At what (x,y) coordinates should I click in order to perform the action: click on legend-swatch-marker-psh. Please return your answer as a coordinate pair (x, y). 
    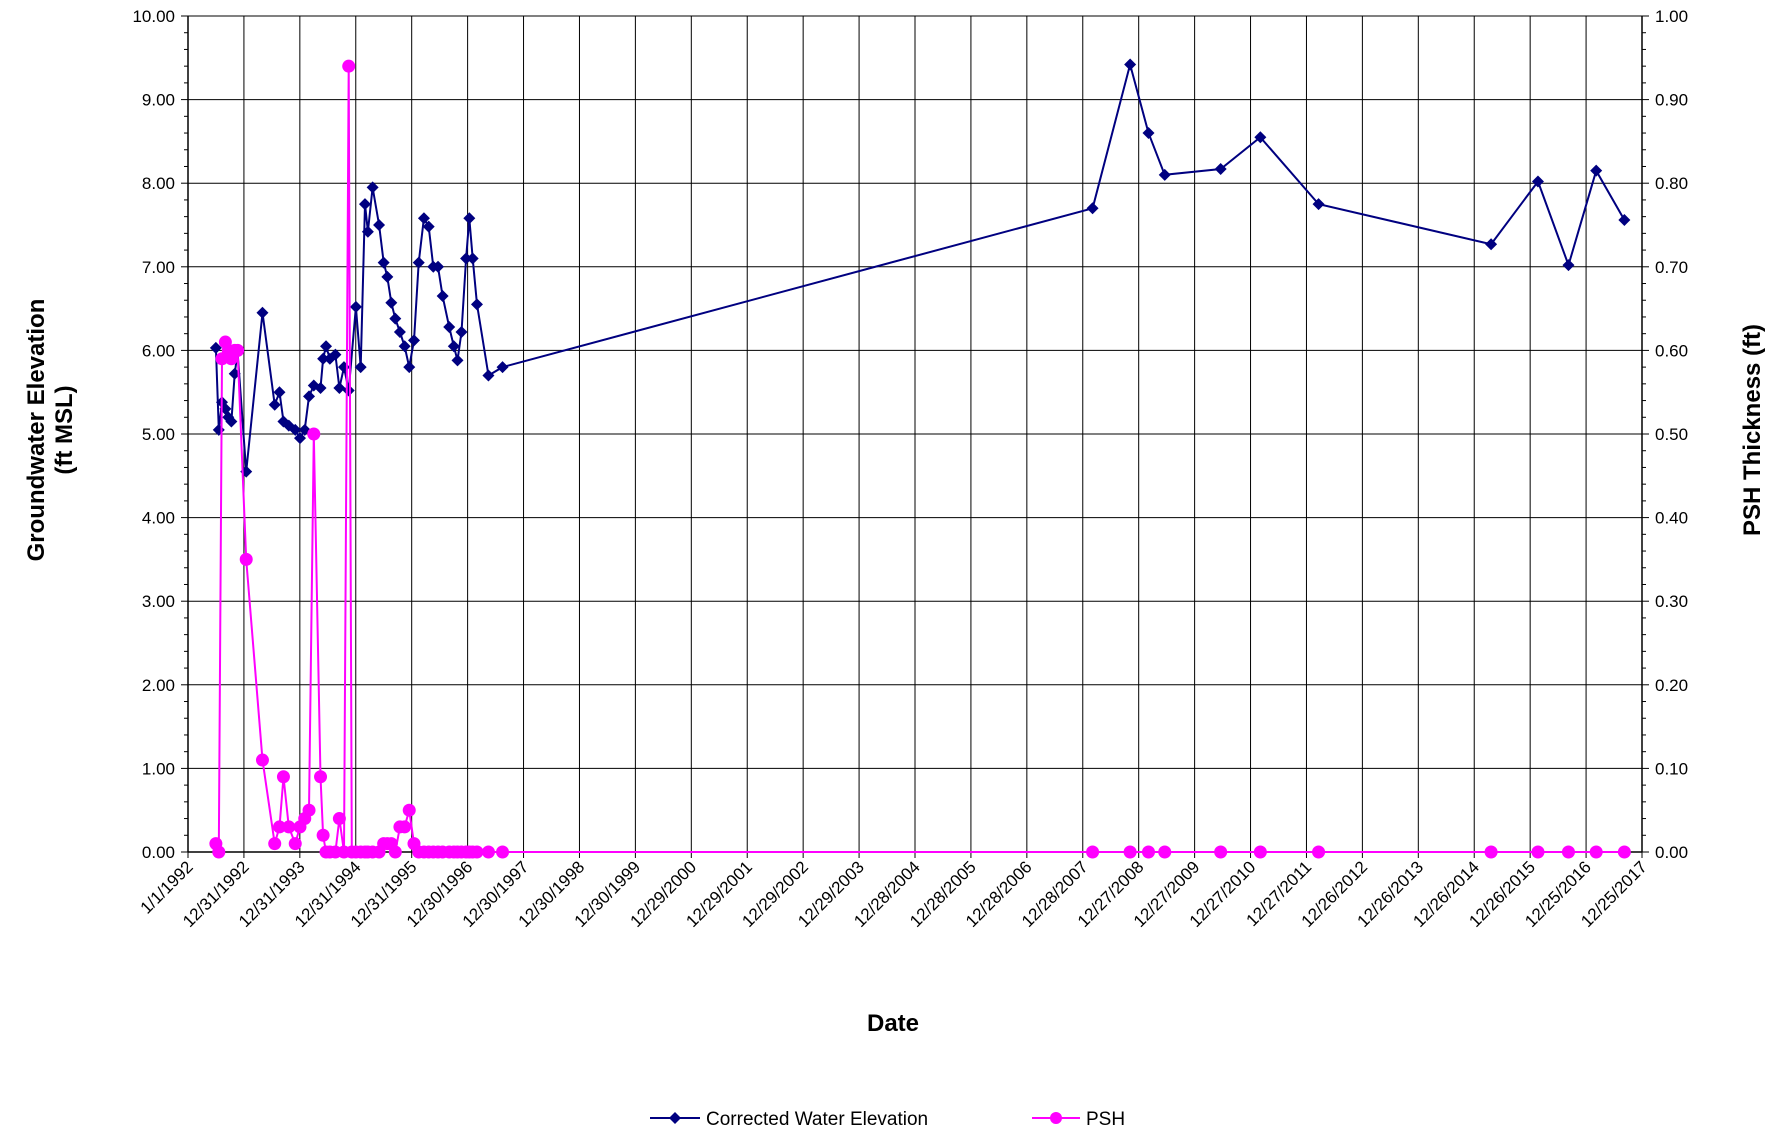
    Looking at the image, I should click on (1056, 1118).